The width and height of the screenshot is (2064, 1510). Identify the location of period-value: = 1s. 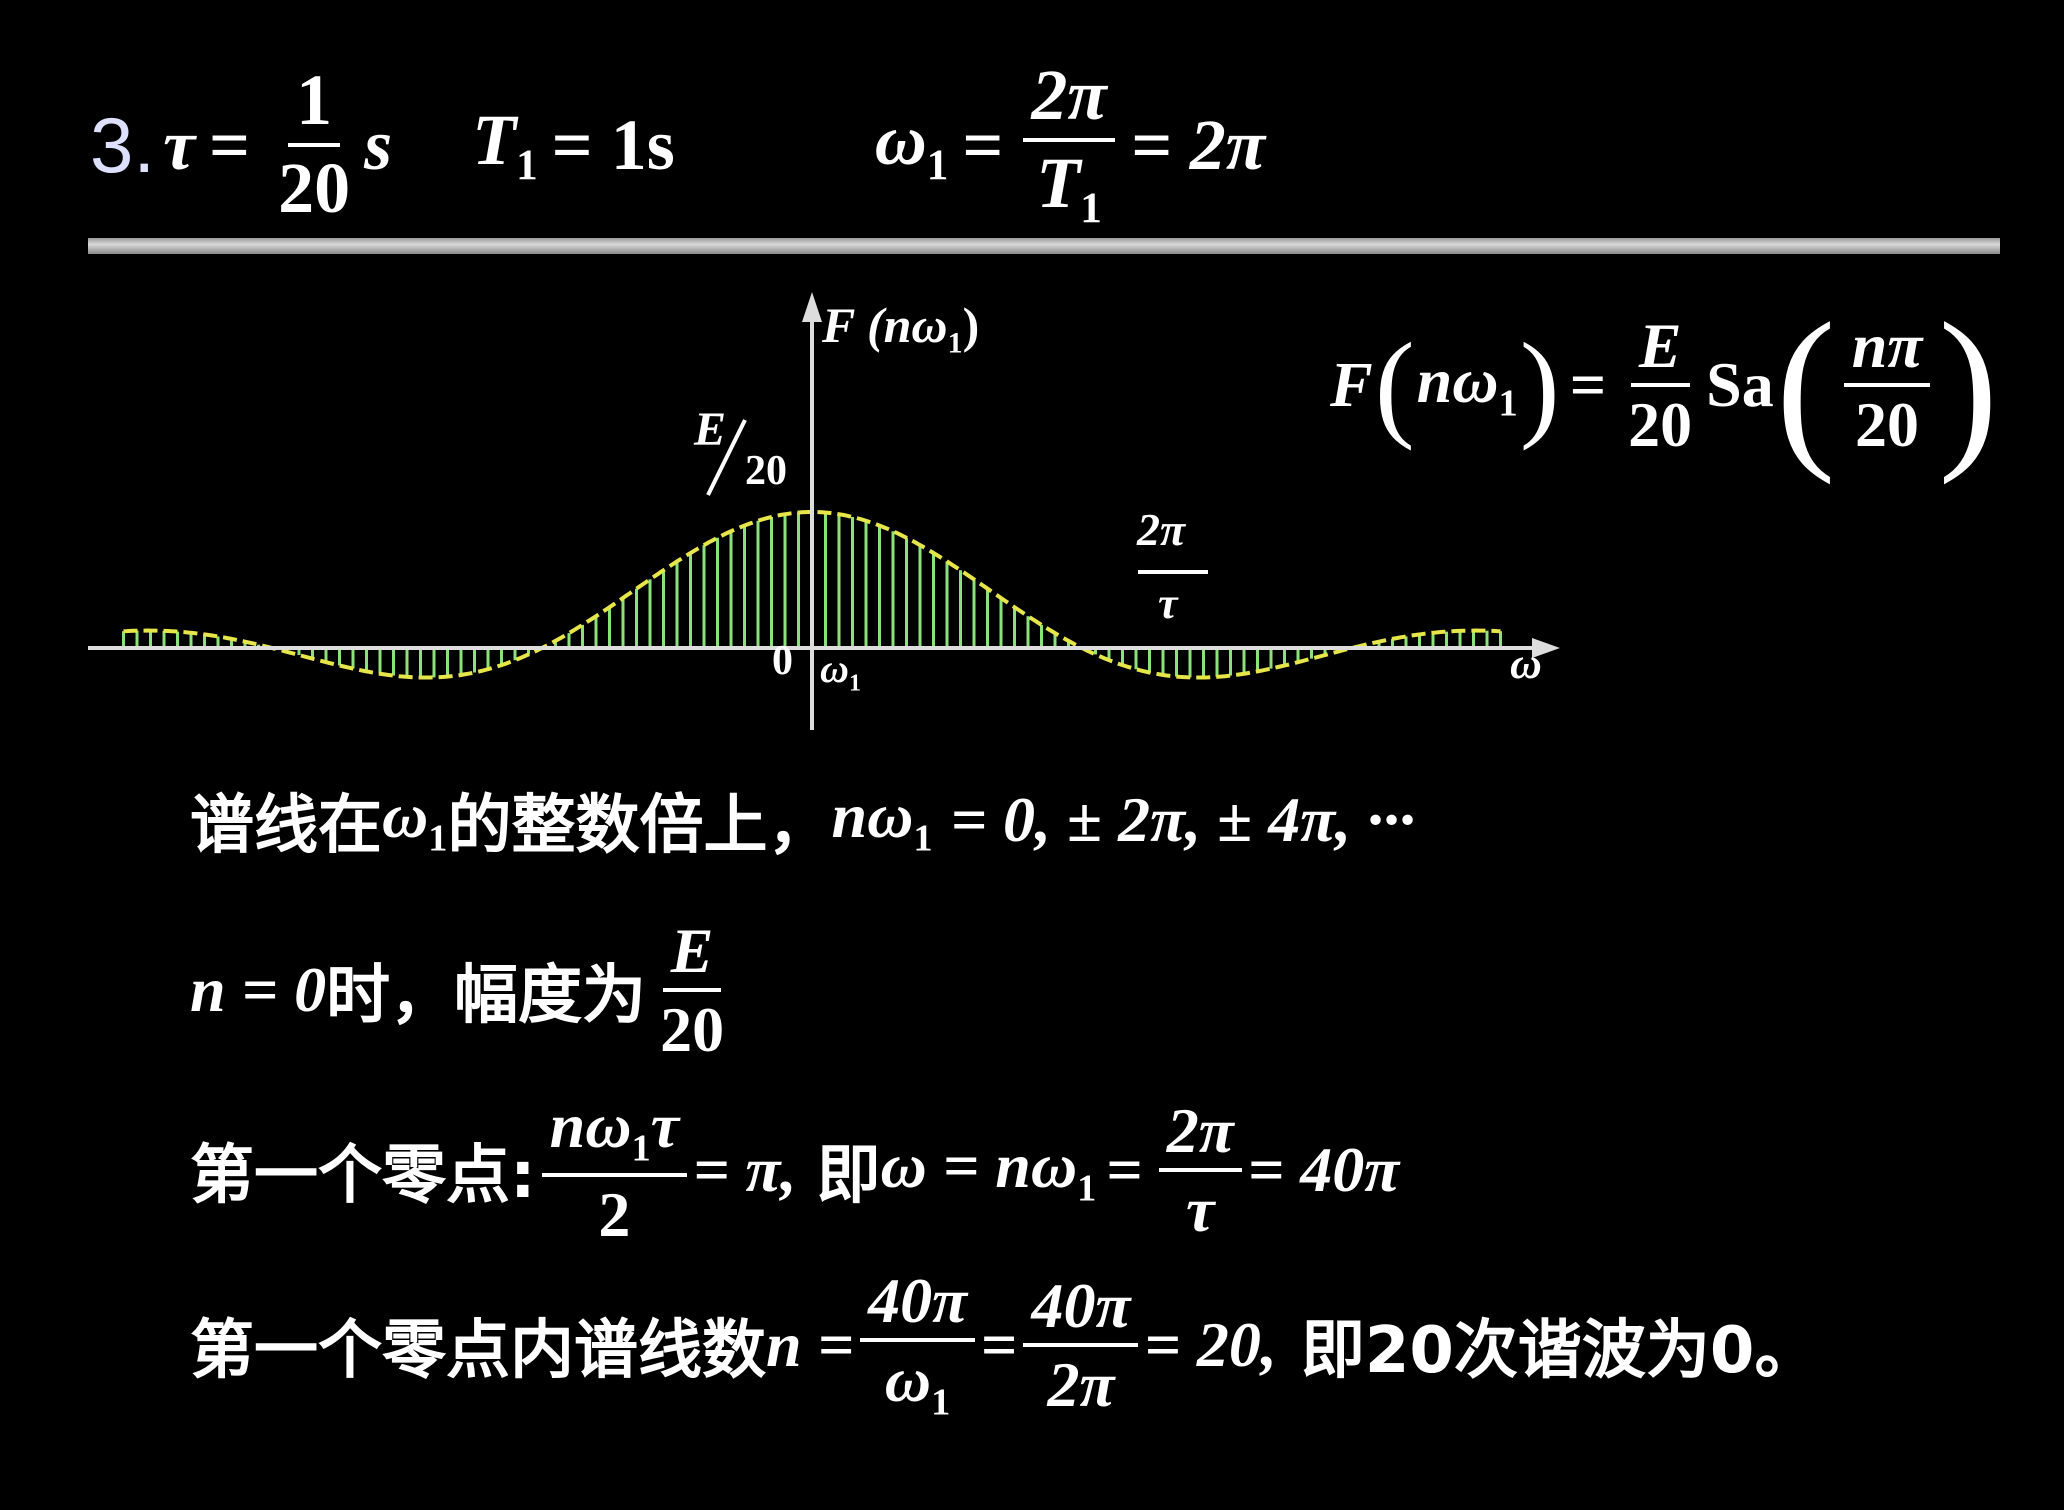
(613, 144).